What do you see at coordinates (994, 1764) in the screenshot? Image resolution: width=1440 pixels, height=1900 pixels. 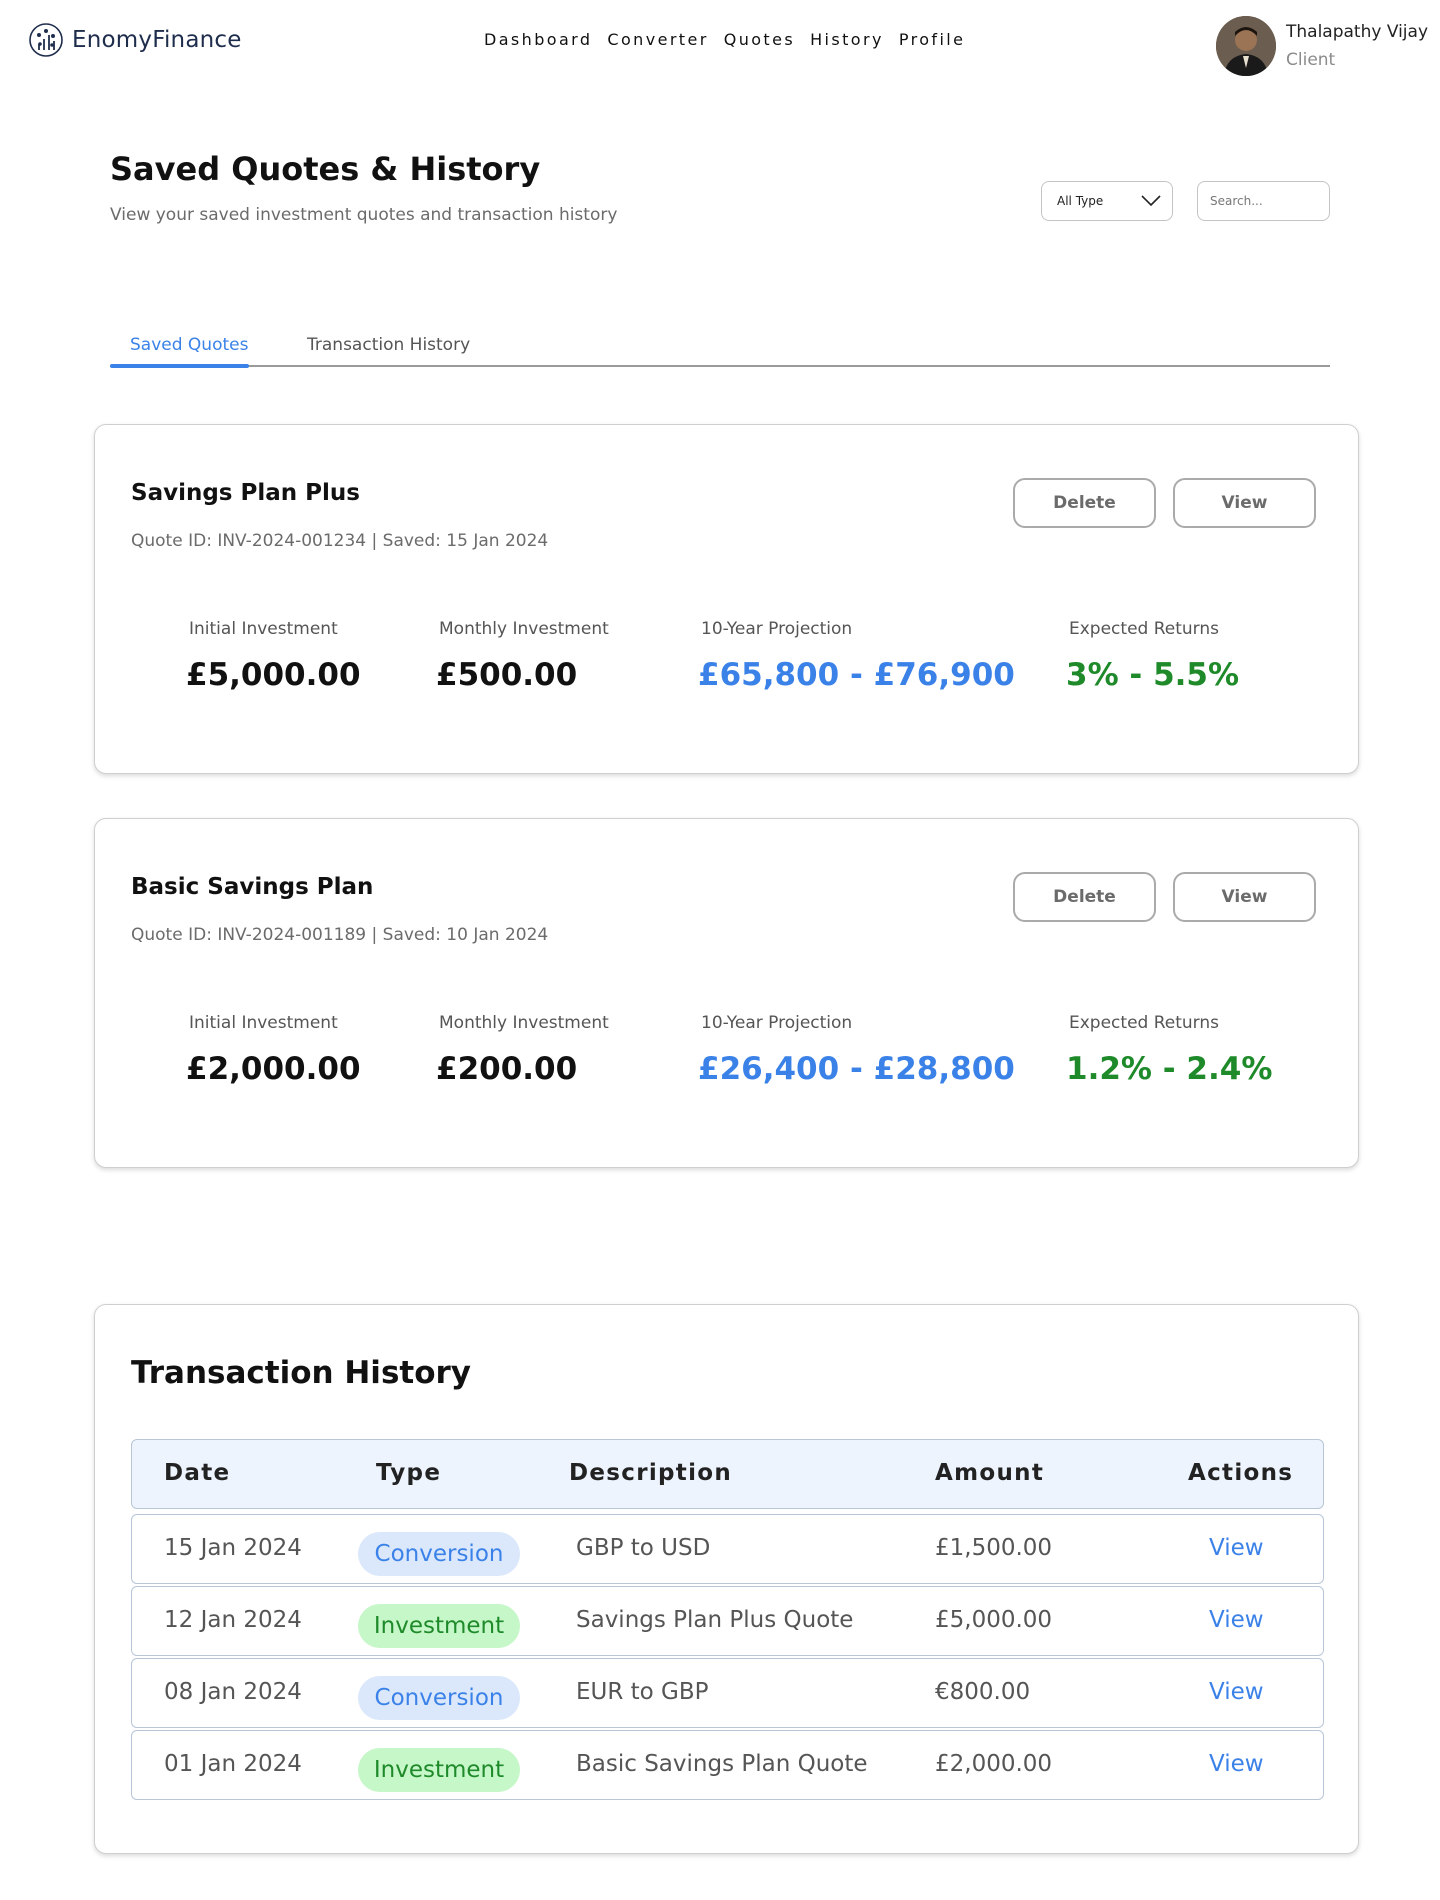 I see `row-amount: £2,000.00` at bounding box center [994, 1764].